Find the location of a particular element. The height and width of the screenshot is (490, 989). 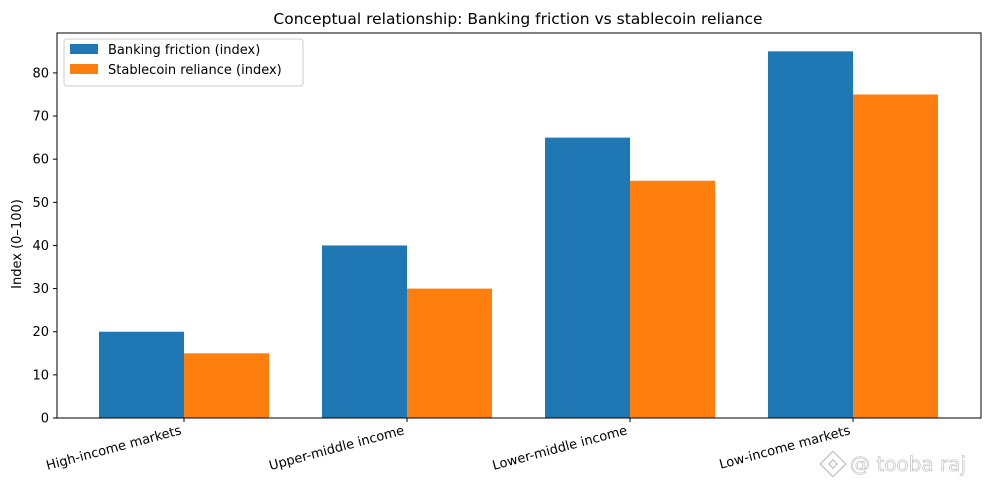

watermark: @ tooba raj is located at coordinates (892, 464).